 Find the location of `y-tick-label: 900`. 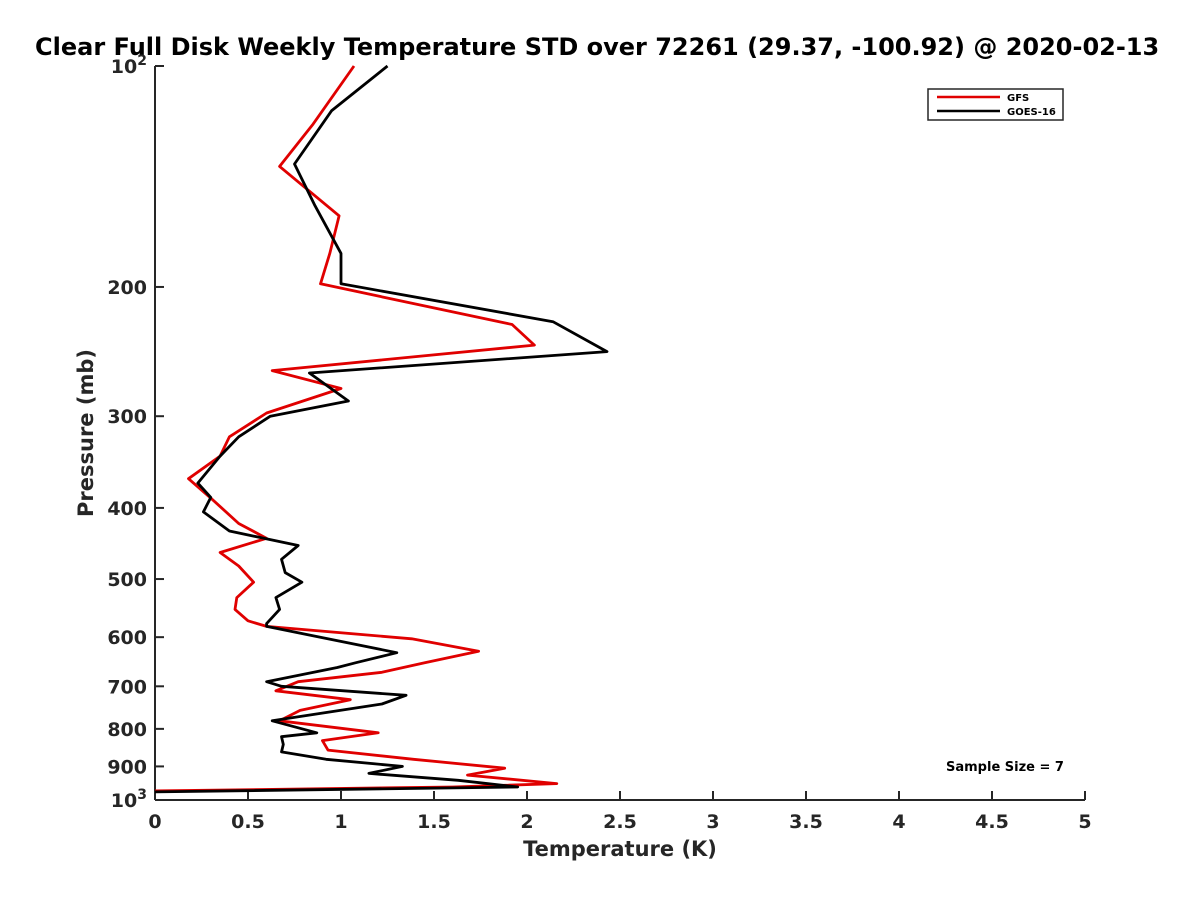

y-tick-label: 900 is located at coordinates (127, 767).